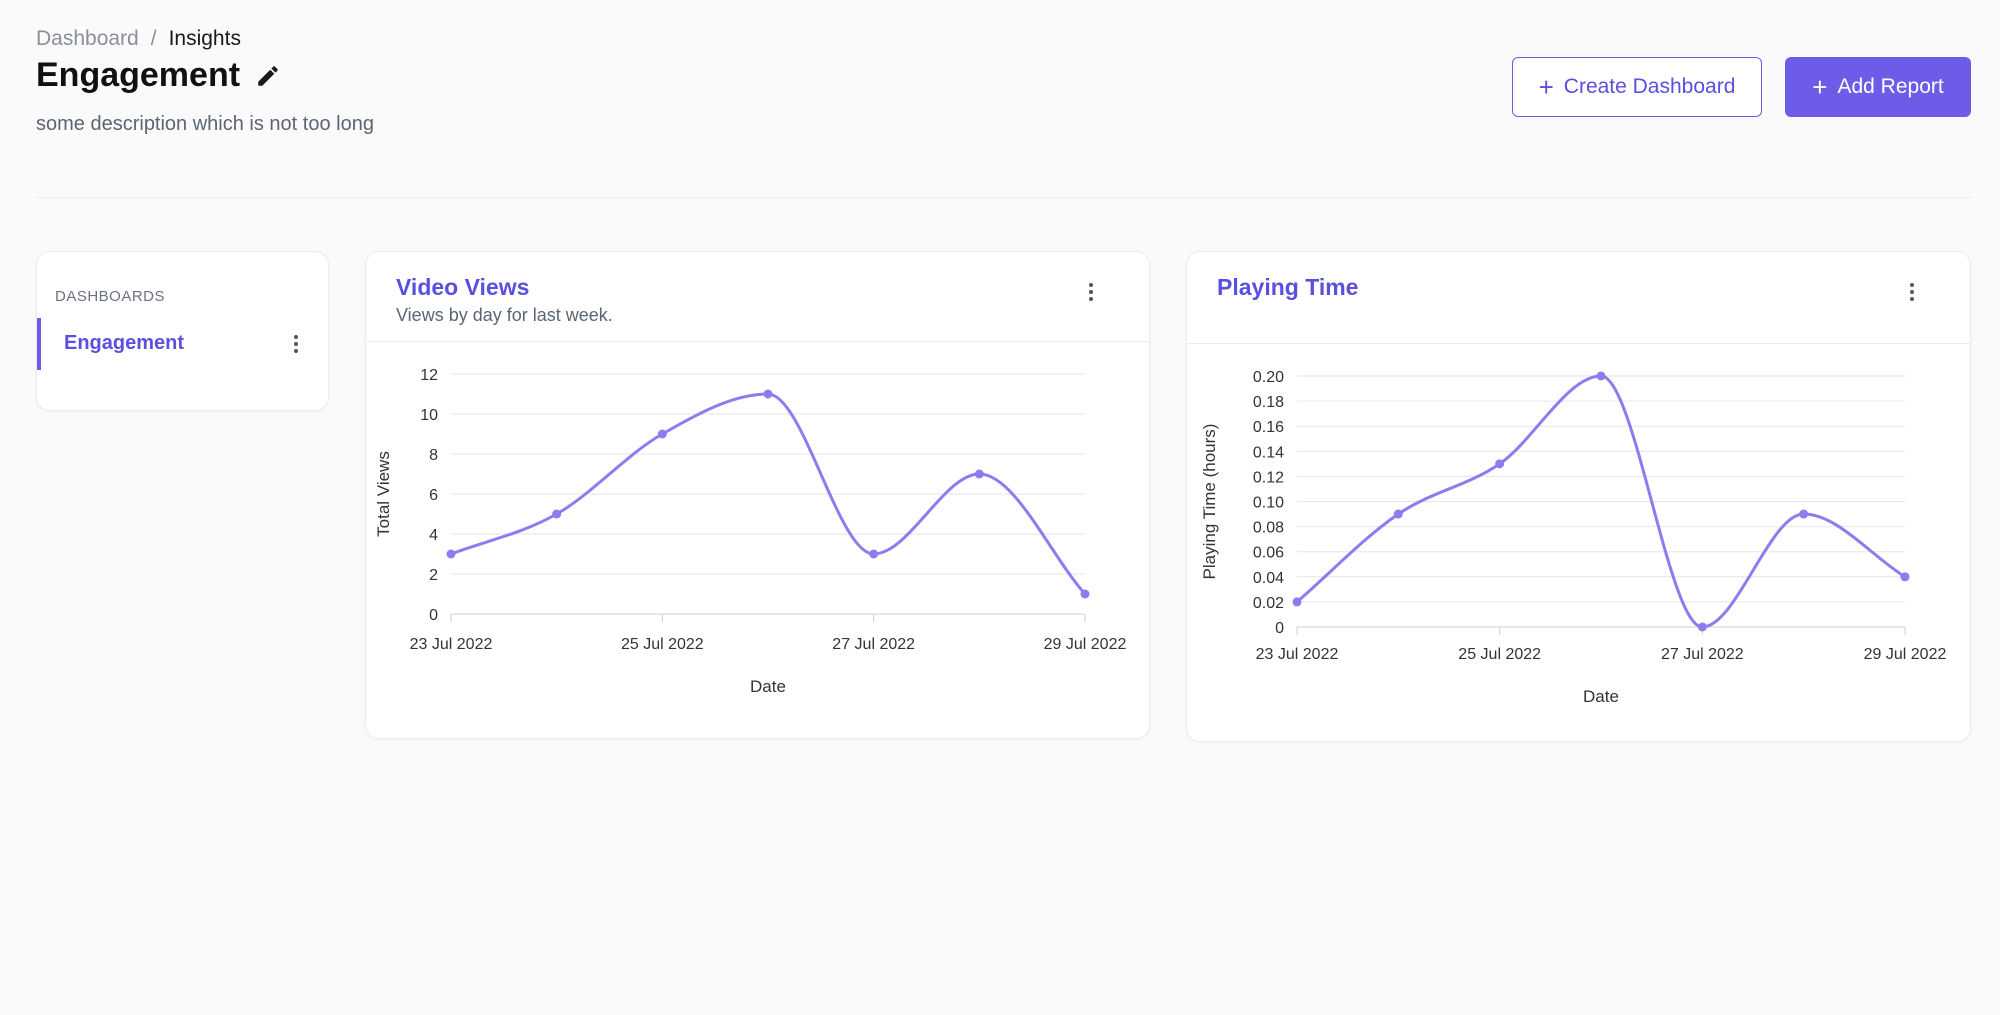  Describe the element at coordinates (39, 344) in the screenshot. I see `active-indicator` at that location.